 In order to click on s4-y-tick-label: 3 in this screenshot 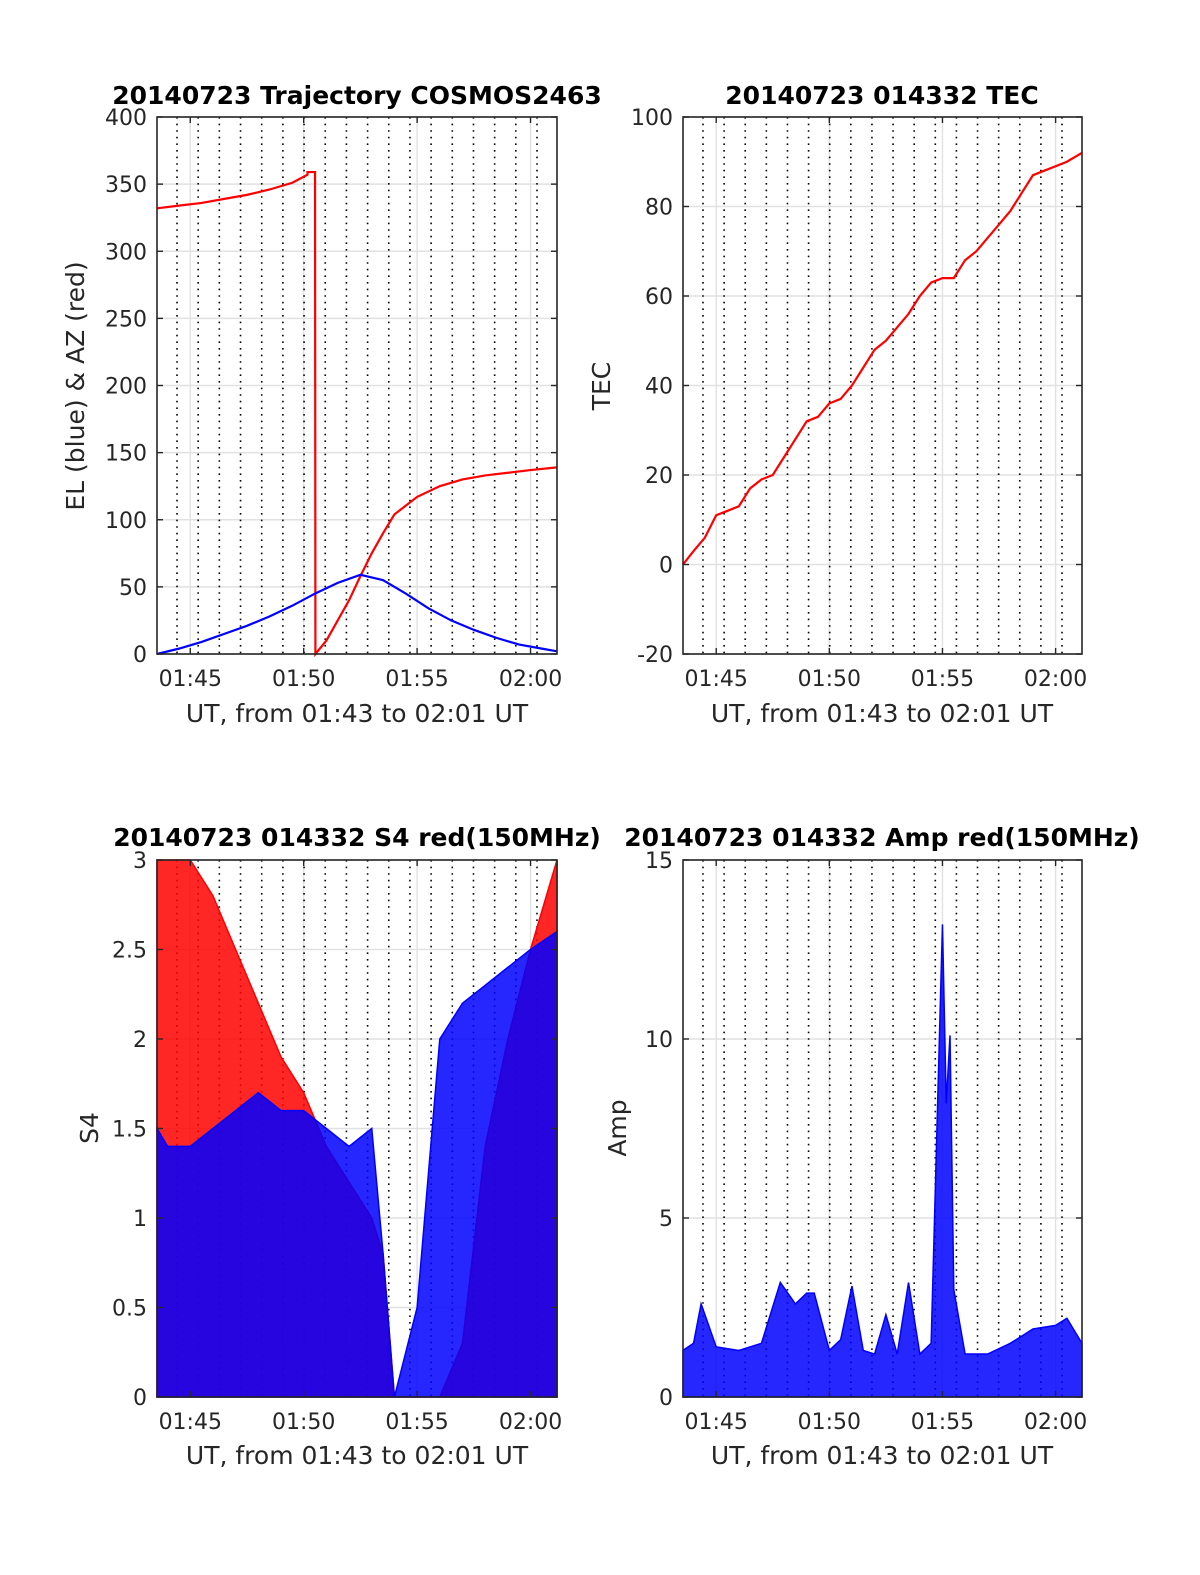, I will do `click(140, 861)`.